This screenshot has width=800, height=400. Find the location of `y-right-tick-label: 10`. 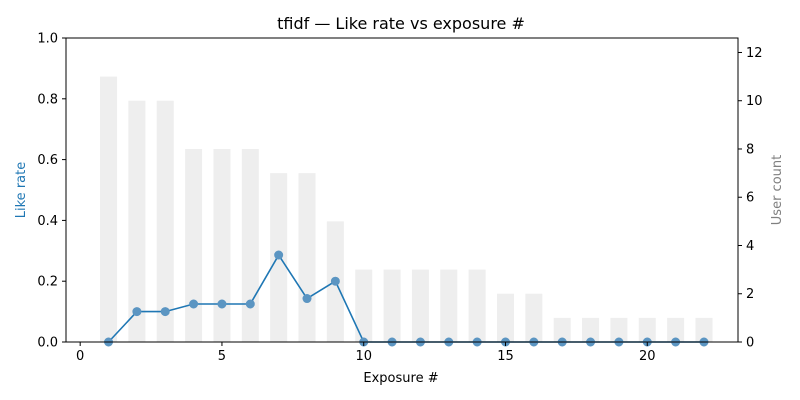

y-right-tick-label: 10 is located at coordinates (754, 101).